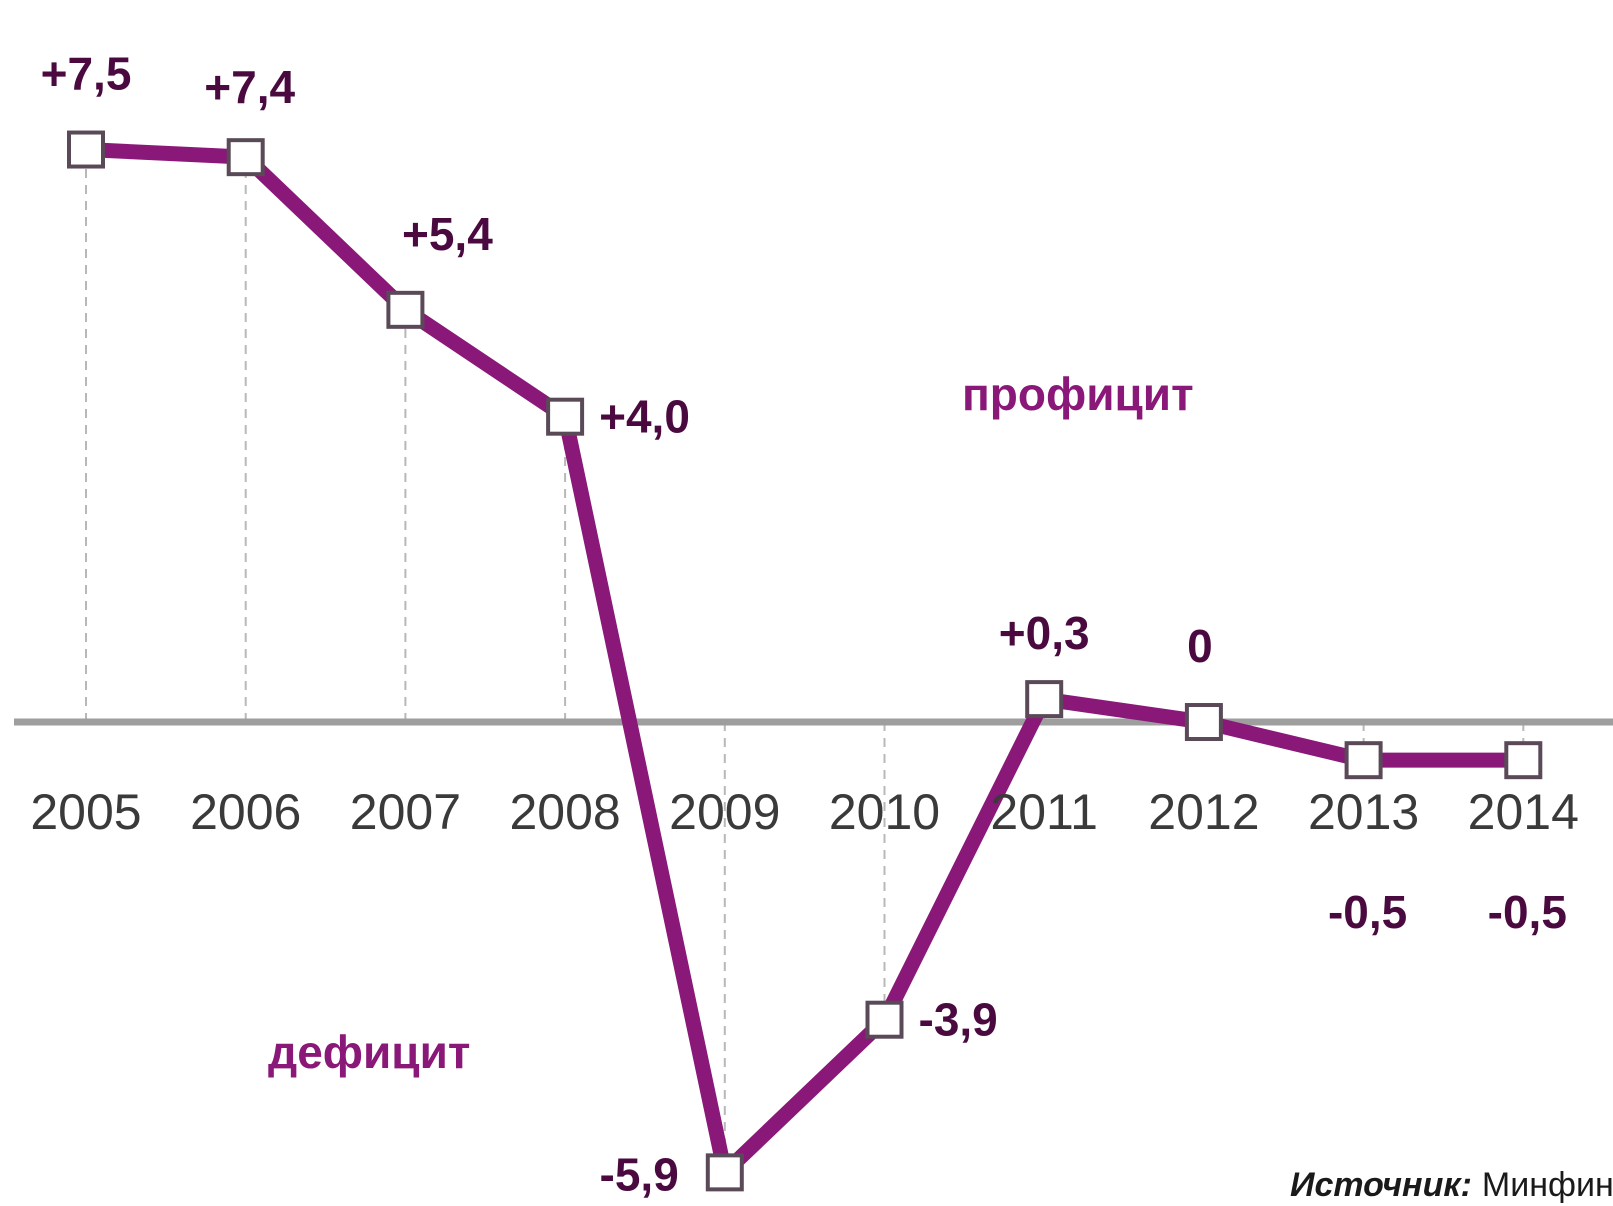 The width and height of the screenshot is (1613, 1206). Describe the element at coordinates (724, 1172) in the screenshot. I see `marker-2009` at that location.